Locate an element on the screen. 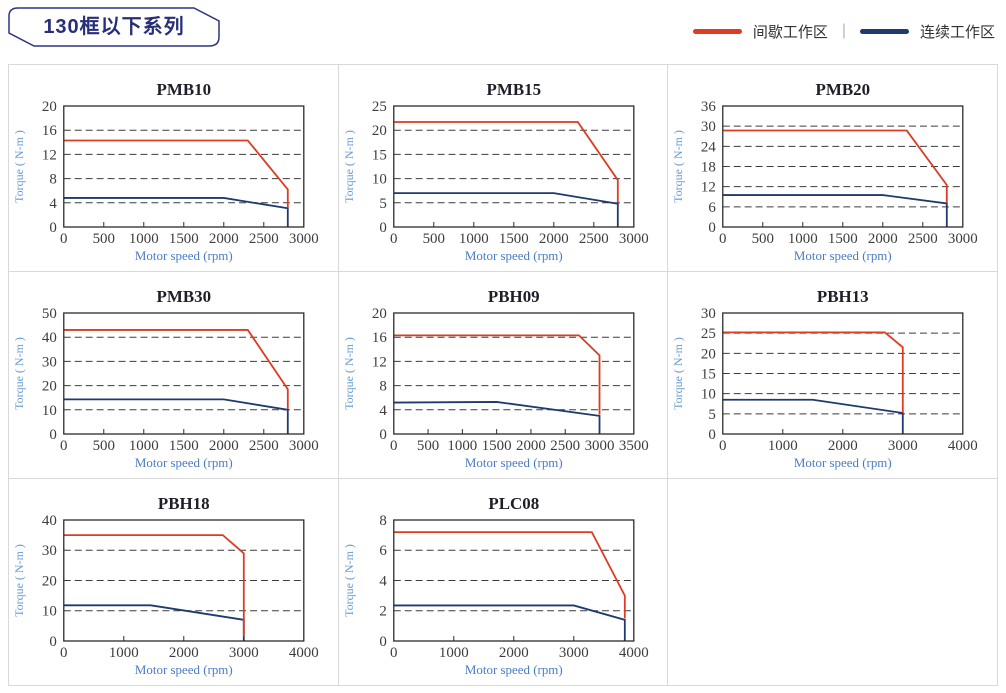  header: 130框以下系列 间歇工作区 | 连续工作区 is located at coordinates (503, 32).